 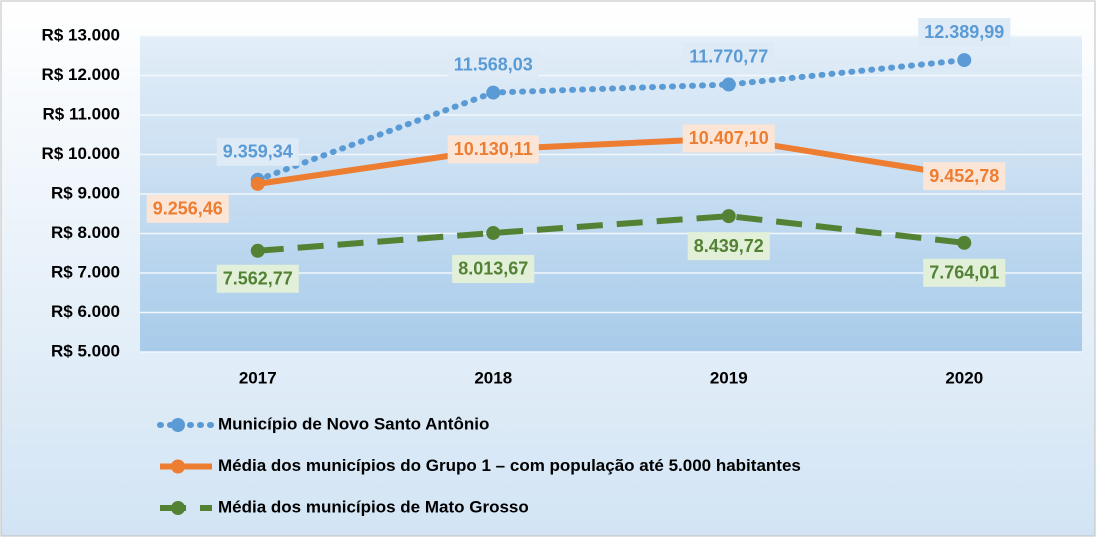 What do you see at coordinates (85, 350) in the screenshot?
I see `y-tick-label: R$ 5.000` at bounding box center [85, 350].